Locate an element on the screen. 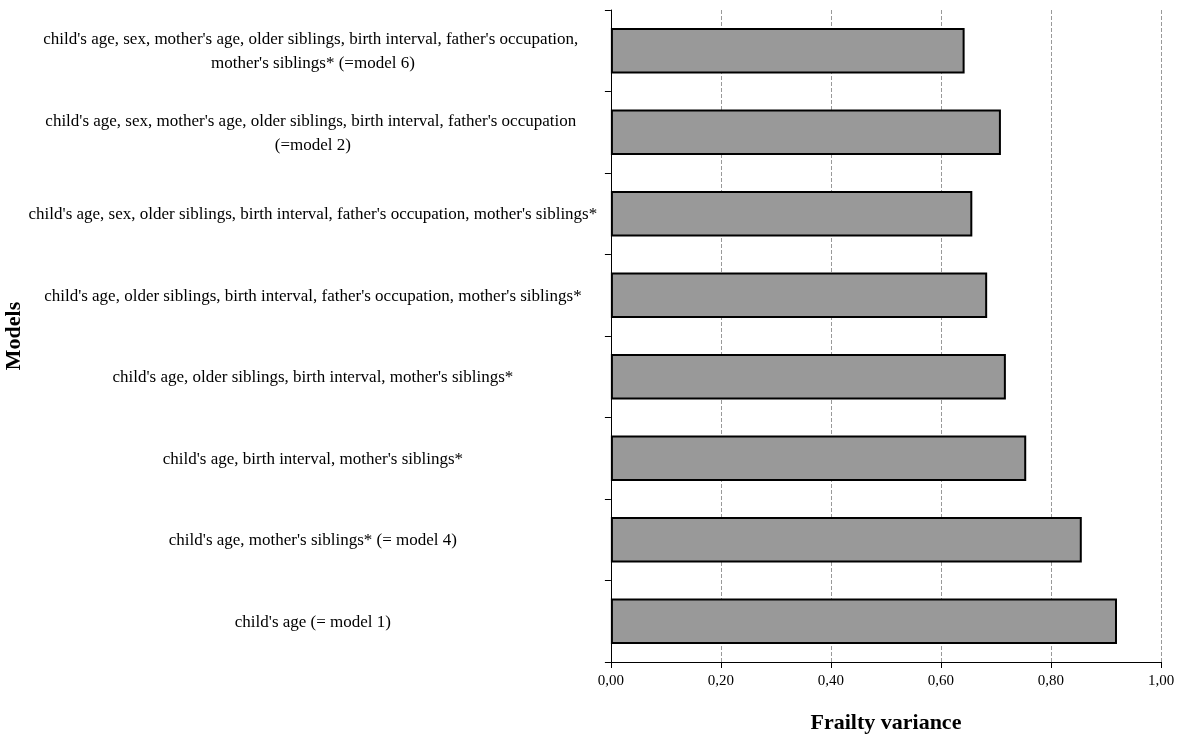 Image resolution: width=1192 pixels, height=747 pixels. y-tick-label: child's age, birth interval, mother's siblings* is located at coordinates (313, 458).